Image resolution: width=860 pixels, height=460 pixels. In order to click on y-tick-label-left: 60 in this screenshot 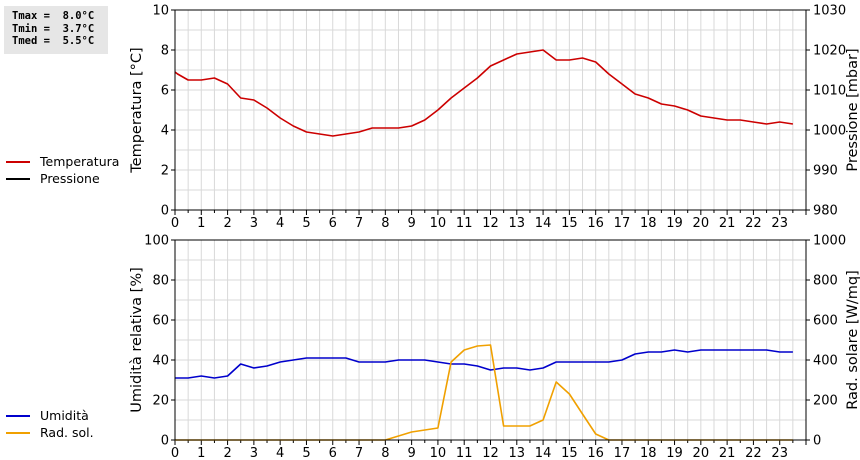, I will do `click(160, 321)`.